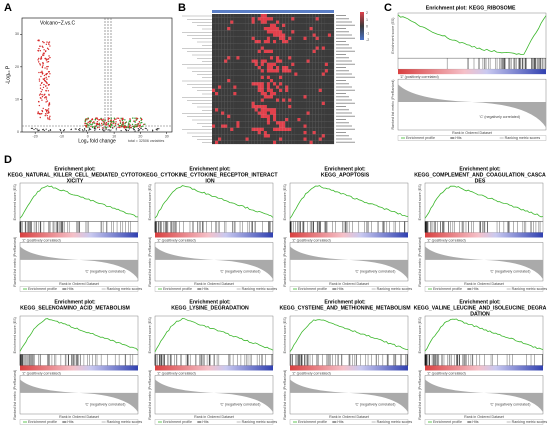 The image size is (550, 431). I want to click on rank-bar, so click(484, 235).